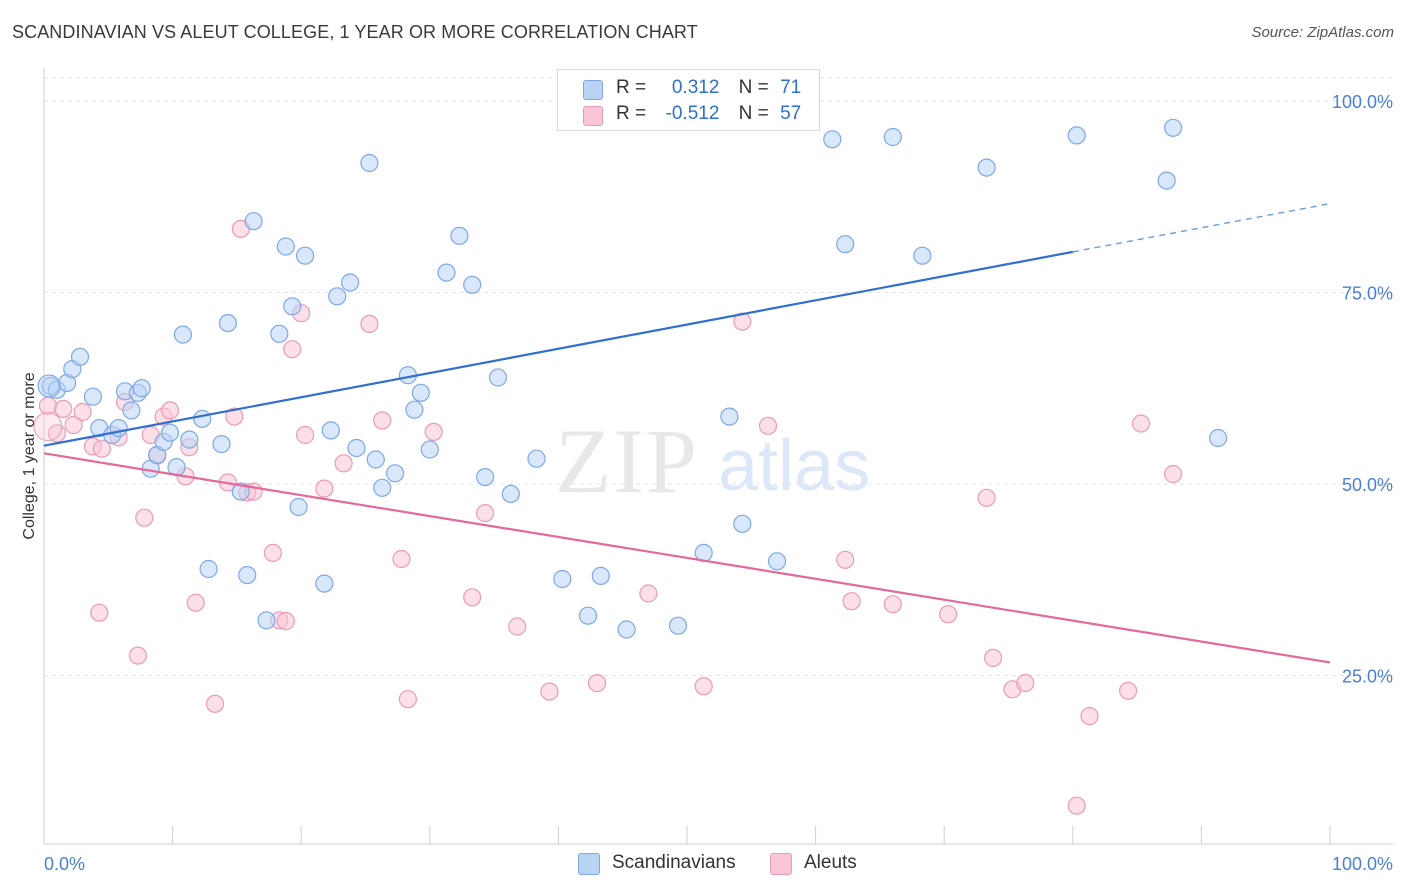  What do you see at coordinates (695, 87) in the screenshot?
I see `legend-r-value: 0.312` at bounding box center [695, 87].